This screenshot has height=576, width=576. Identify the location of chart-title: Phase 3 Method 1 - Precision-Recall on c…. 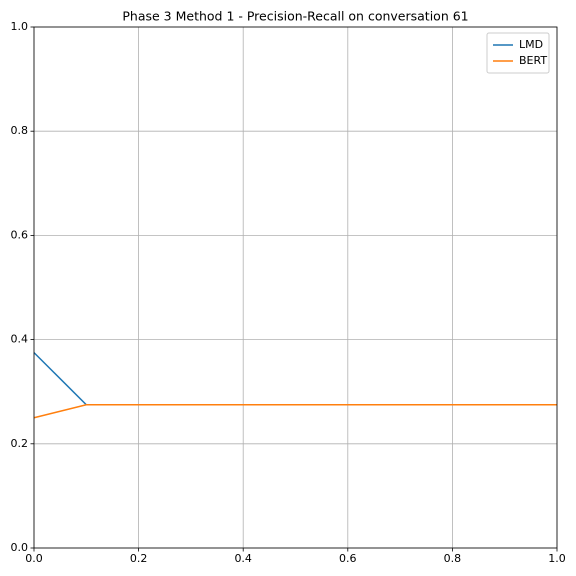
(295, 16).